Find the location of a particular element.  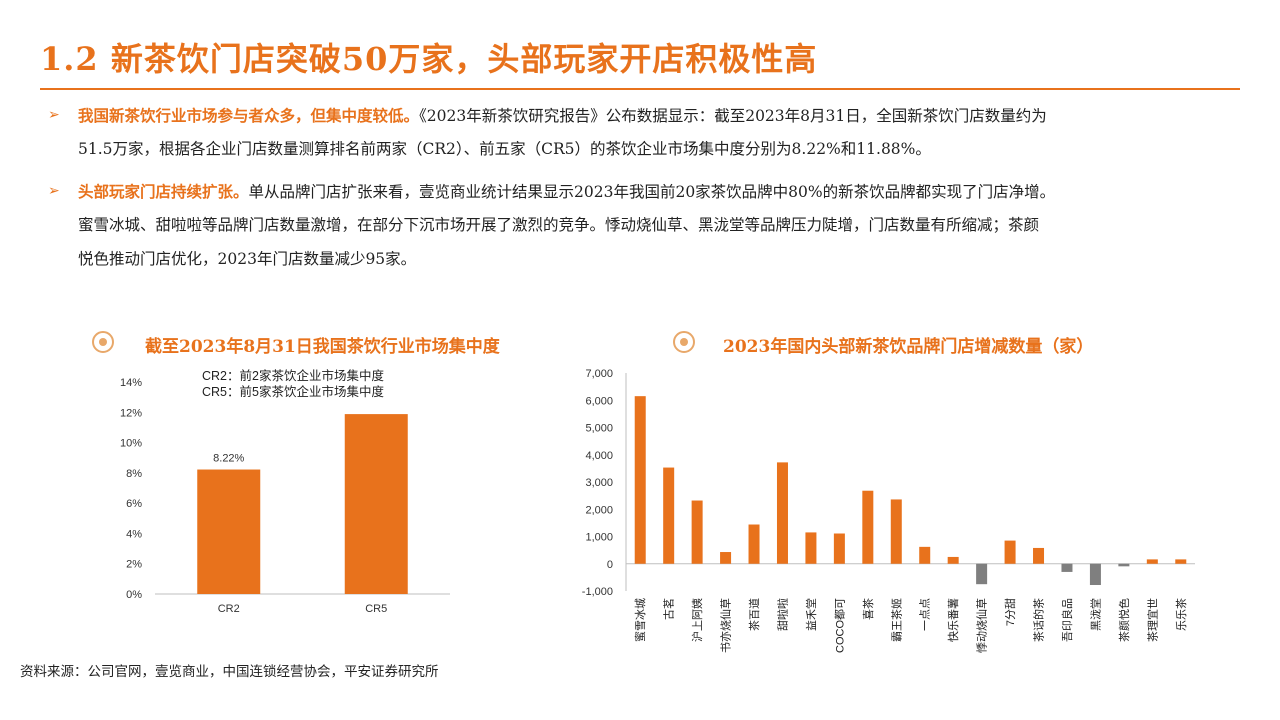

y-tick-label: 2,000 is located at coordinates (599, 510).